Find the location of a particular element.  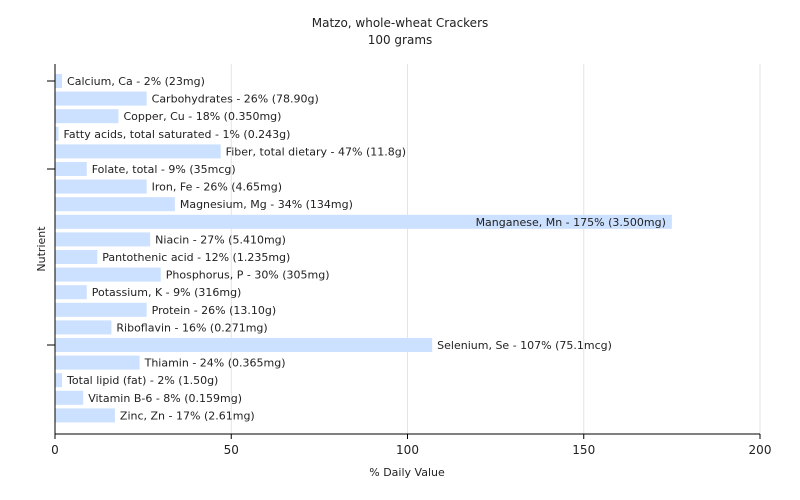

x-tick-label-100: 100 is located at coordinates (407, 450).